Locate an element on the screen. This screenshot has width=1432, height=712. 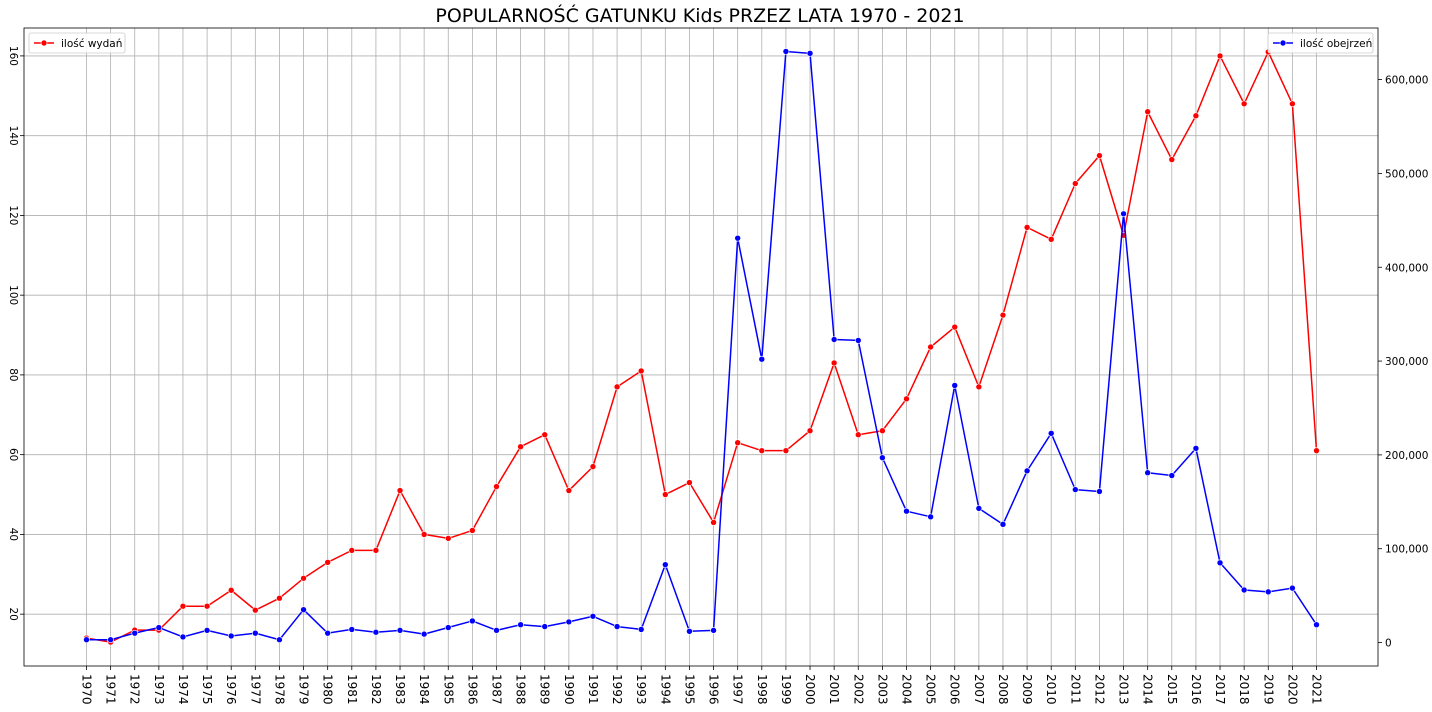
x-tick-label: 2002 is located at coordinates (858, 689).